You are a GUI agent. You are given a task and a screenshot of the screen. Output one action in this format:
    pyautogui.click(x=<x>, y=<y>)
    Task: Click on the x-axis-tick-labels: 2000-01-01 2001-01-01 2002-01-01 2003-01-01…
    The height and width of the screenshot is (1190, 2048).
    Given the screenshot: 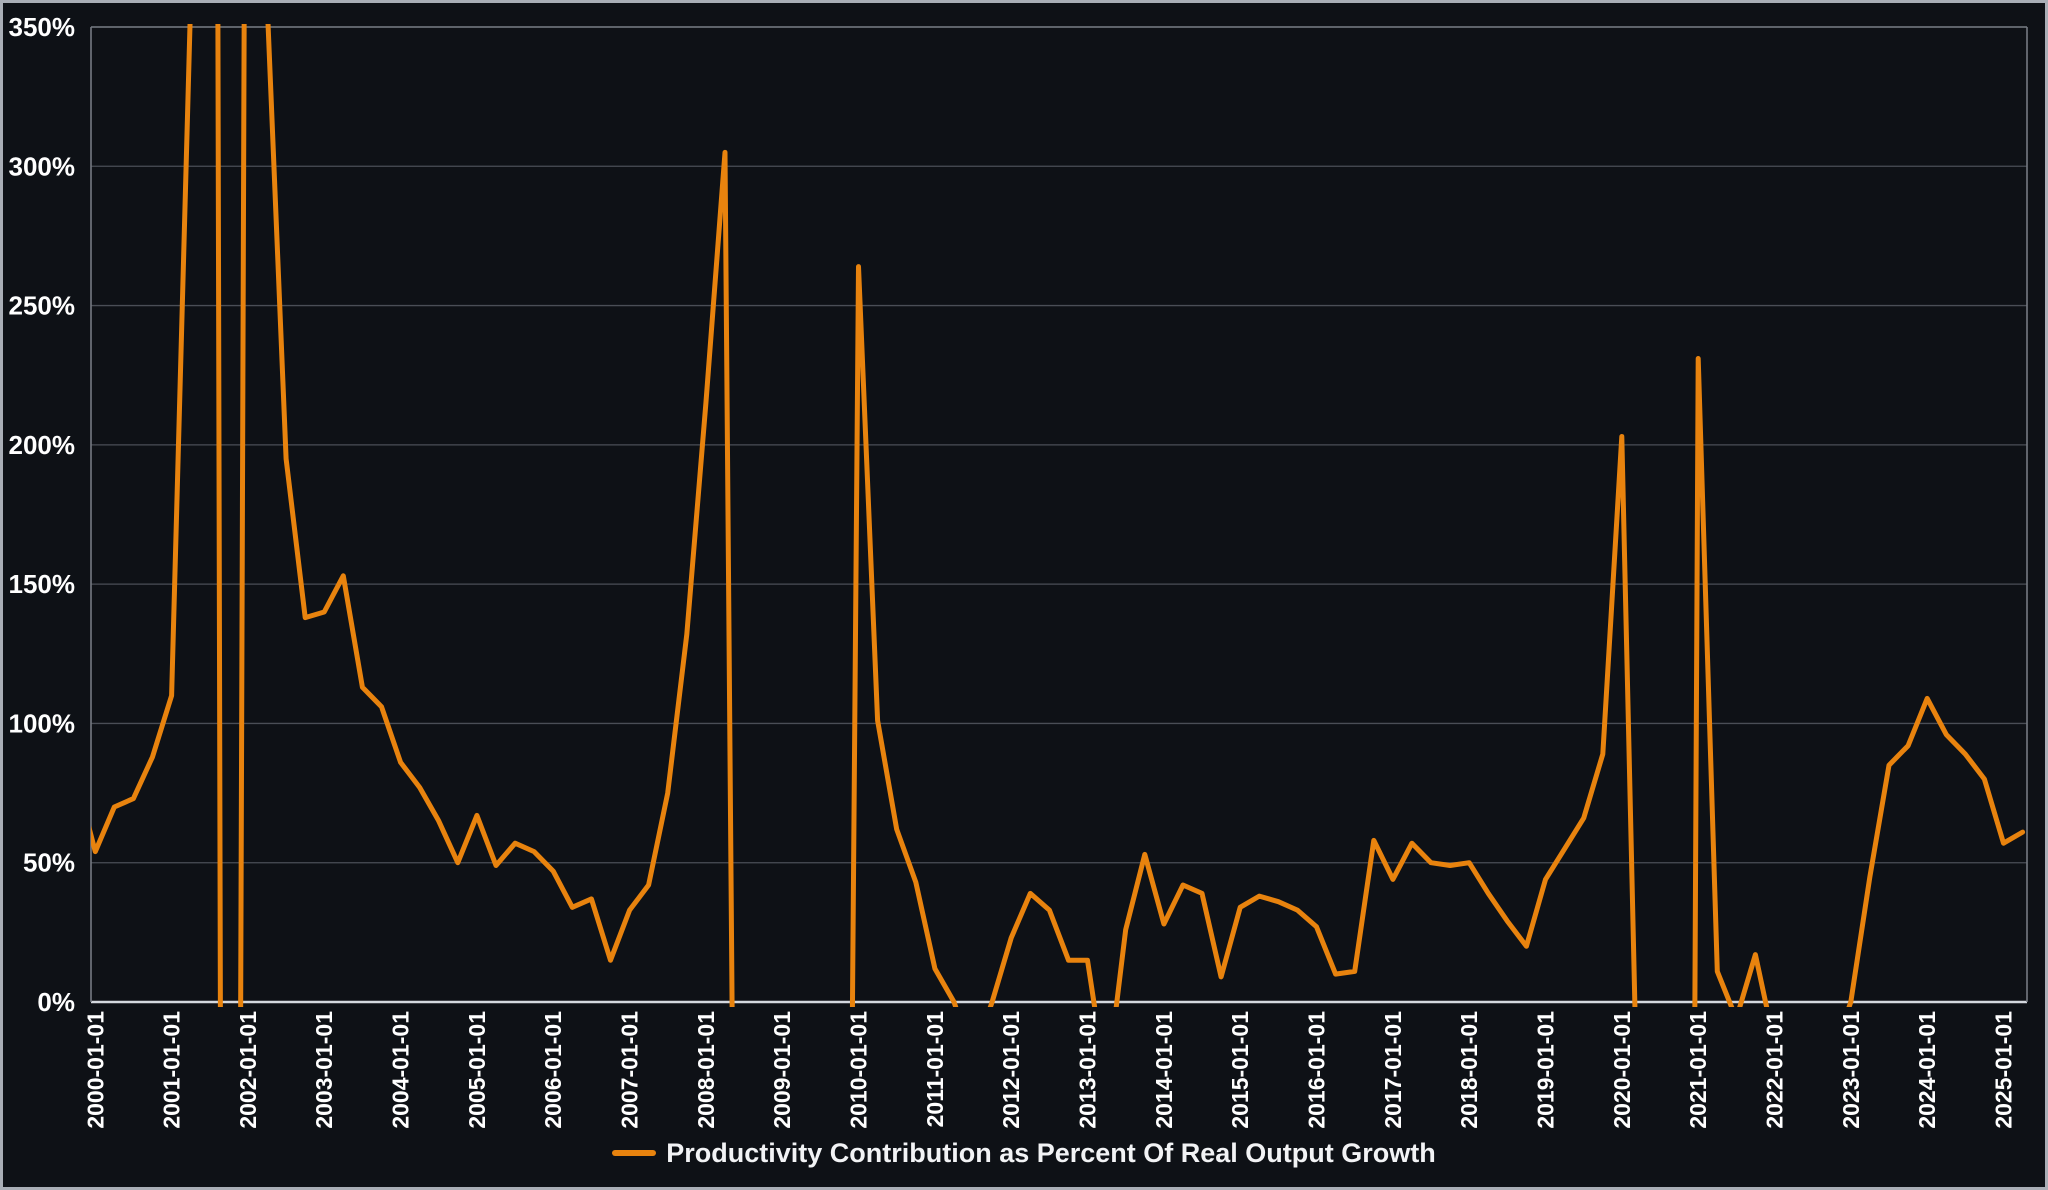 What is the action you would take?
    pyautogui.click(x=1049, y=1070)
    